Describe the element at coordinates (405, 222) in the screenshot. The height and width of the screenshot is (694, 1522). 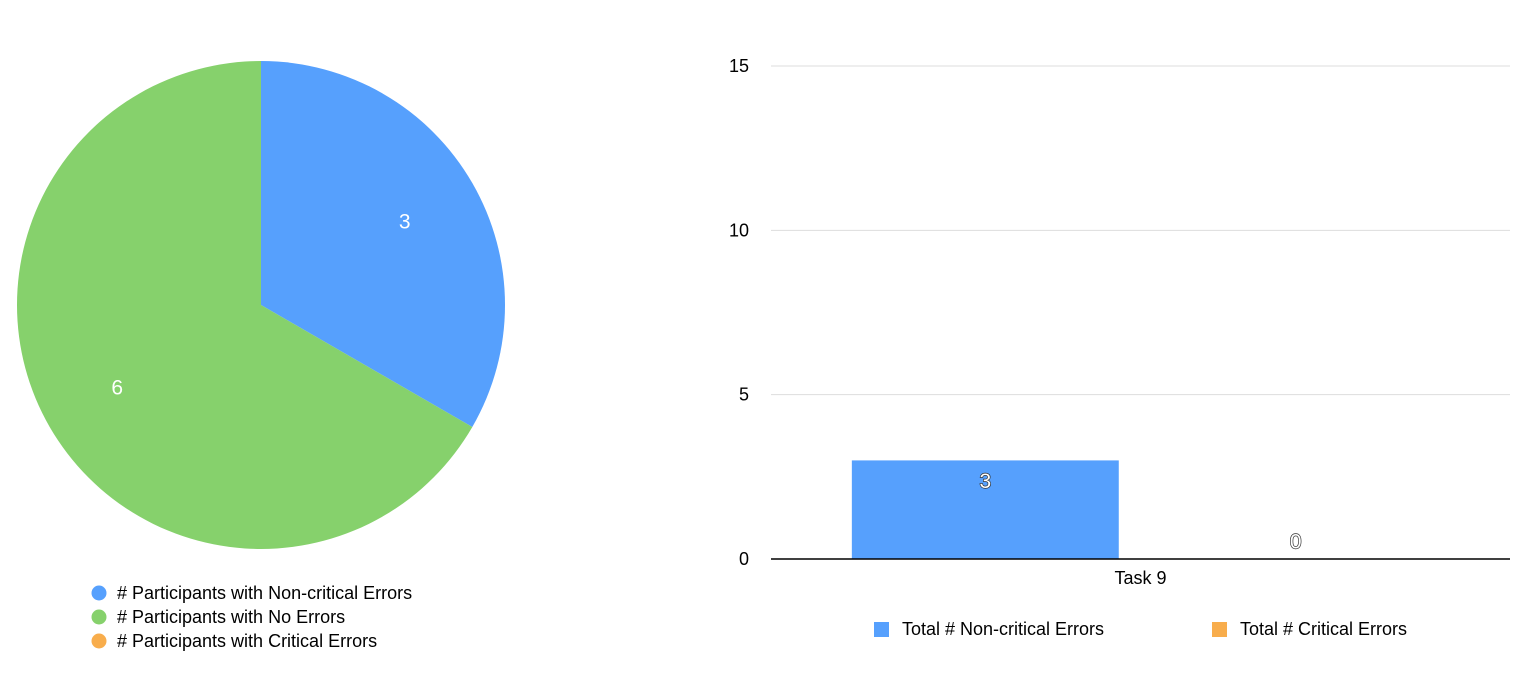
I see `pie-slice-label-1: 3` at that location.